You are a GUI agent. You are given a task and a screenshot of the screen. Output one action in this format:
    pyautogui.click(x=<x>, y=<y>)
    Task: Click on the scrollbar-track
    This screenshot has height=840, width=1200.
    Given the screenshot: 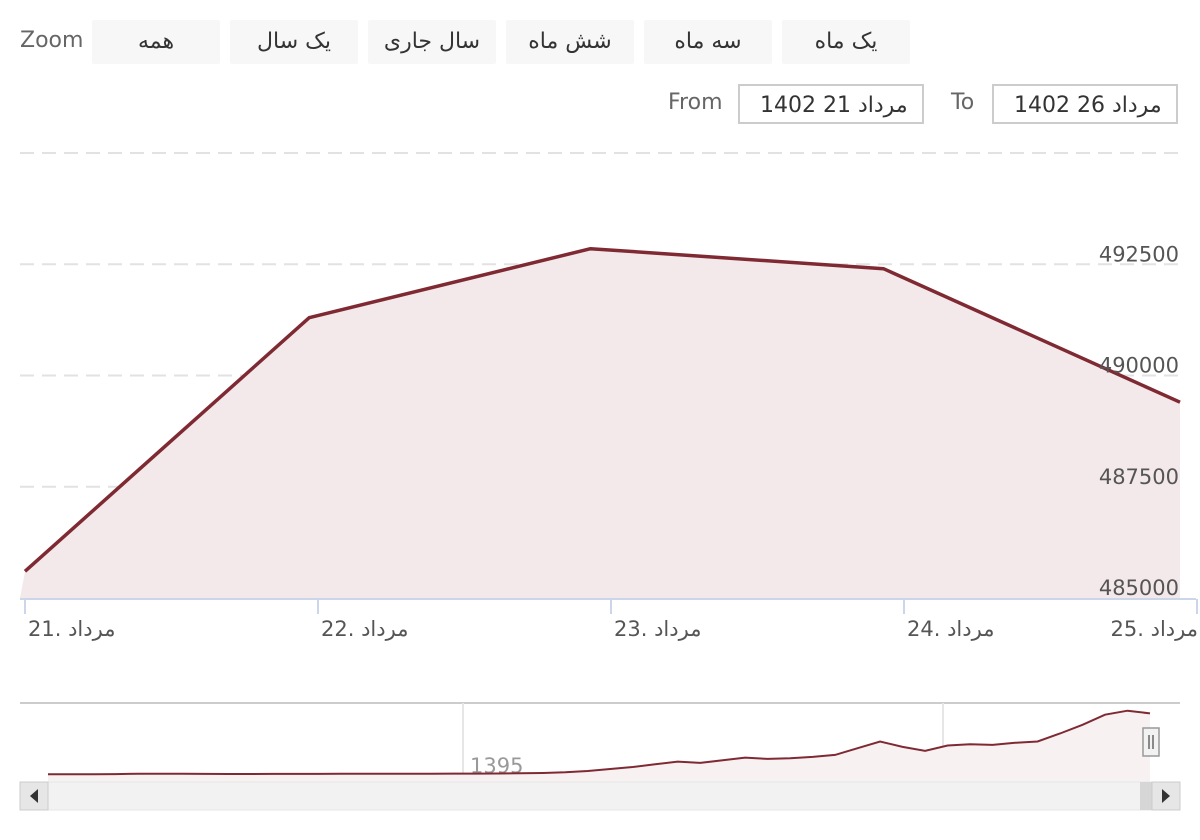 What is the action you would take?
    pyautogui.click(x=600, y=796)
    